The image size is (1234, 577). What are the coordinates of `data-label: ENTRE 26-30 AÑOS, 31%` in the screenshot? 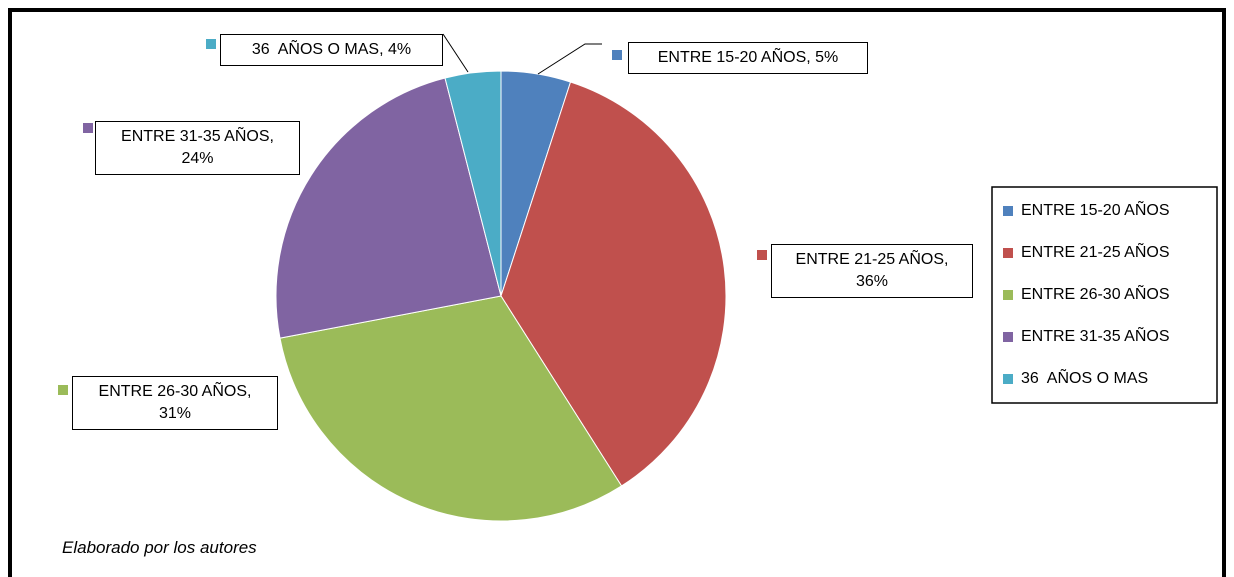 It's located at (175, 403).